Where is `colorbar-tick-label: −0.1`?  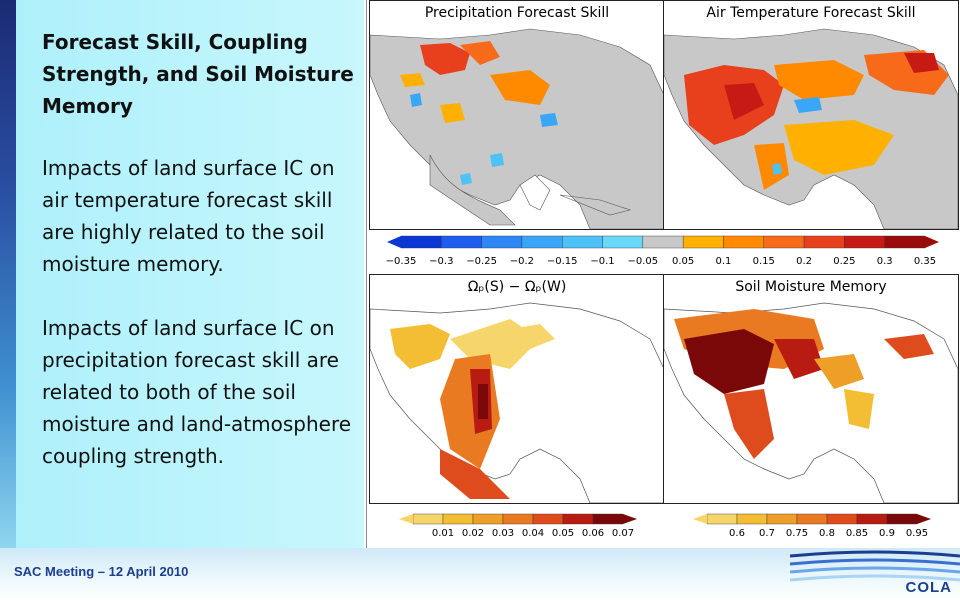
colorbar-tick-label: −0.1 is located at coordinates (602, 261).